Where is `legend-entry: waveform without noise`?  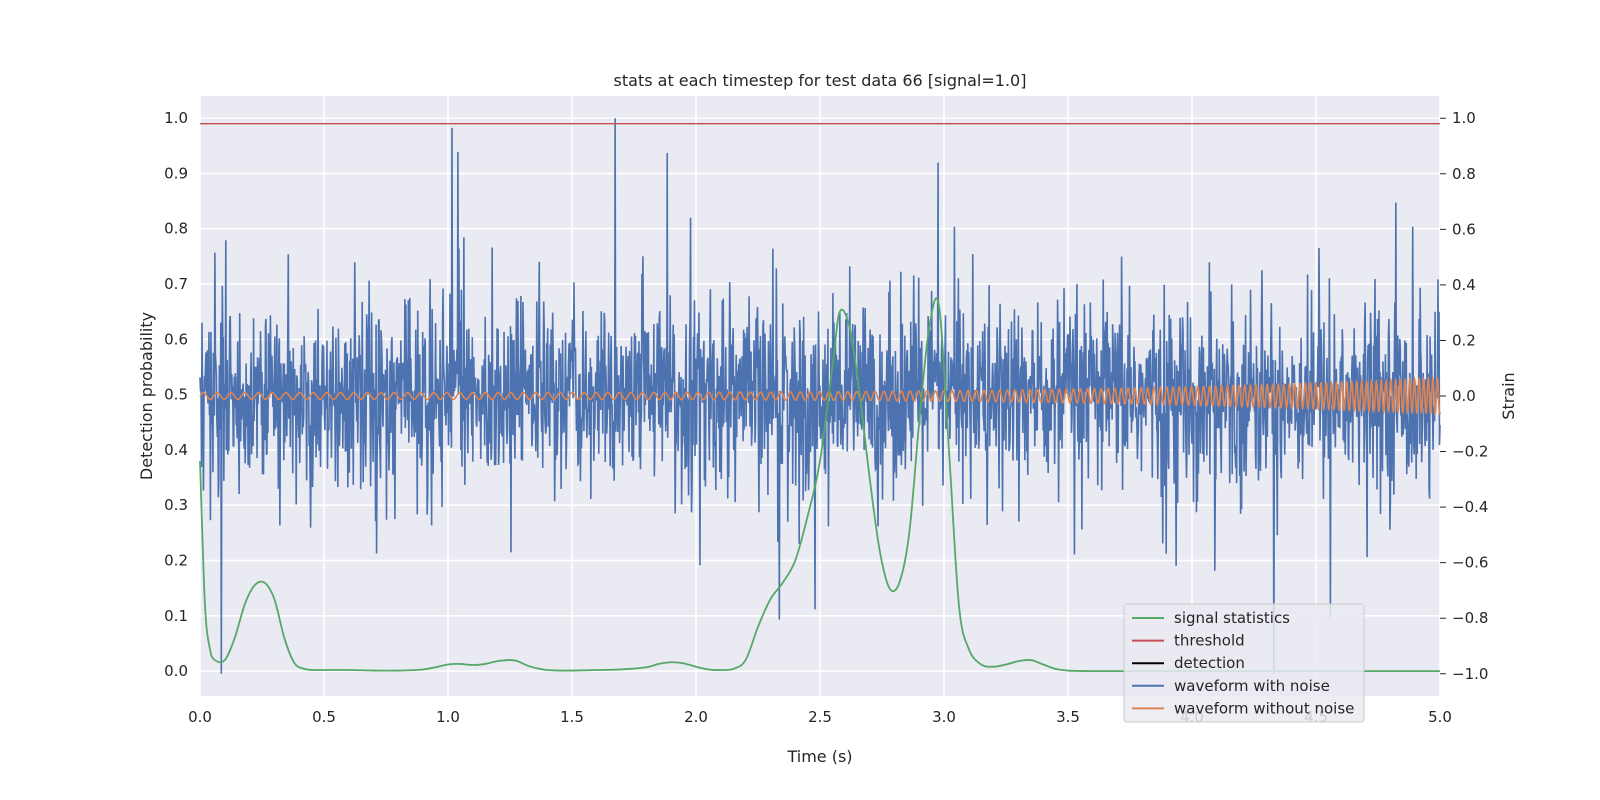 legend-entry: waveform without noise is located at coordinates (1264, 708).